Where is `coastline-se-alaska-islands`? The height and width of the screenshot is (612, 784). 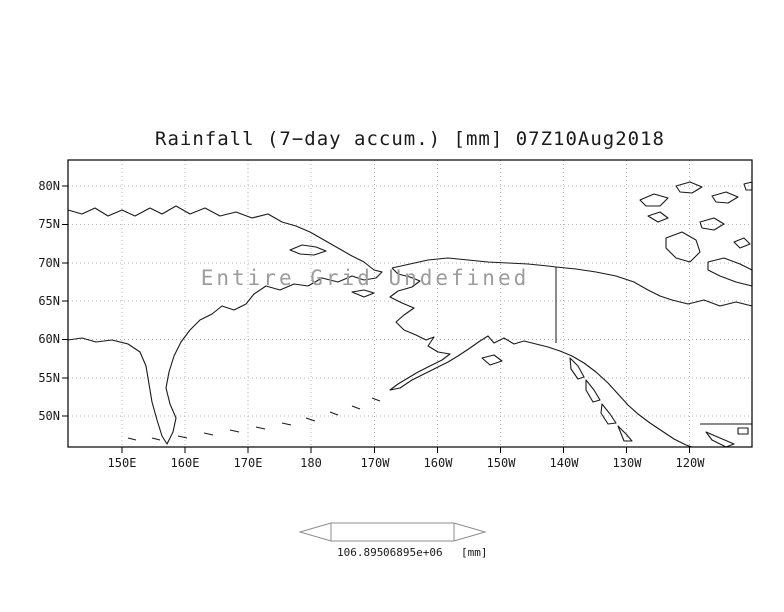 coastline-se-alaska-islands is located at coordinates (601, 399).